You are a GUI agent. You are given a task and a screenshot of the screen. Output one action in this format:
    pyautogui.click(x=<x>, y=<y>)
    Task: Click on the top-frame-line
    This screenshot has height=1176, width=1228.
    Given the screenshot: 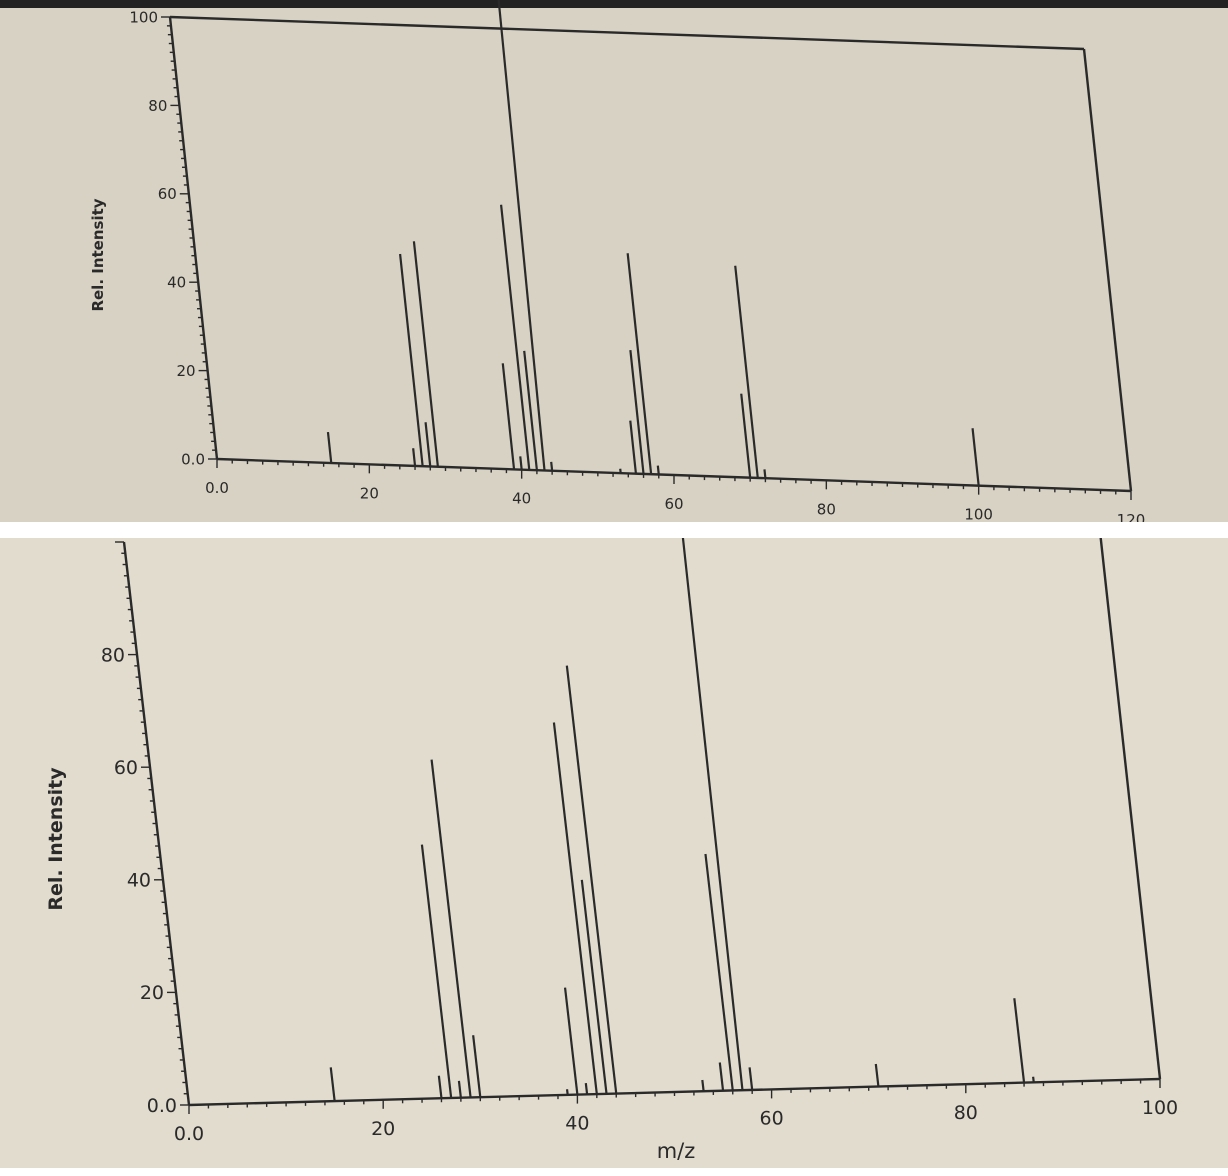 What is the action you would take?
    pyautogui.click(x=627, y=33)
    